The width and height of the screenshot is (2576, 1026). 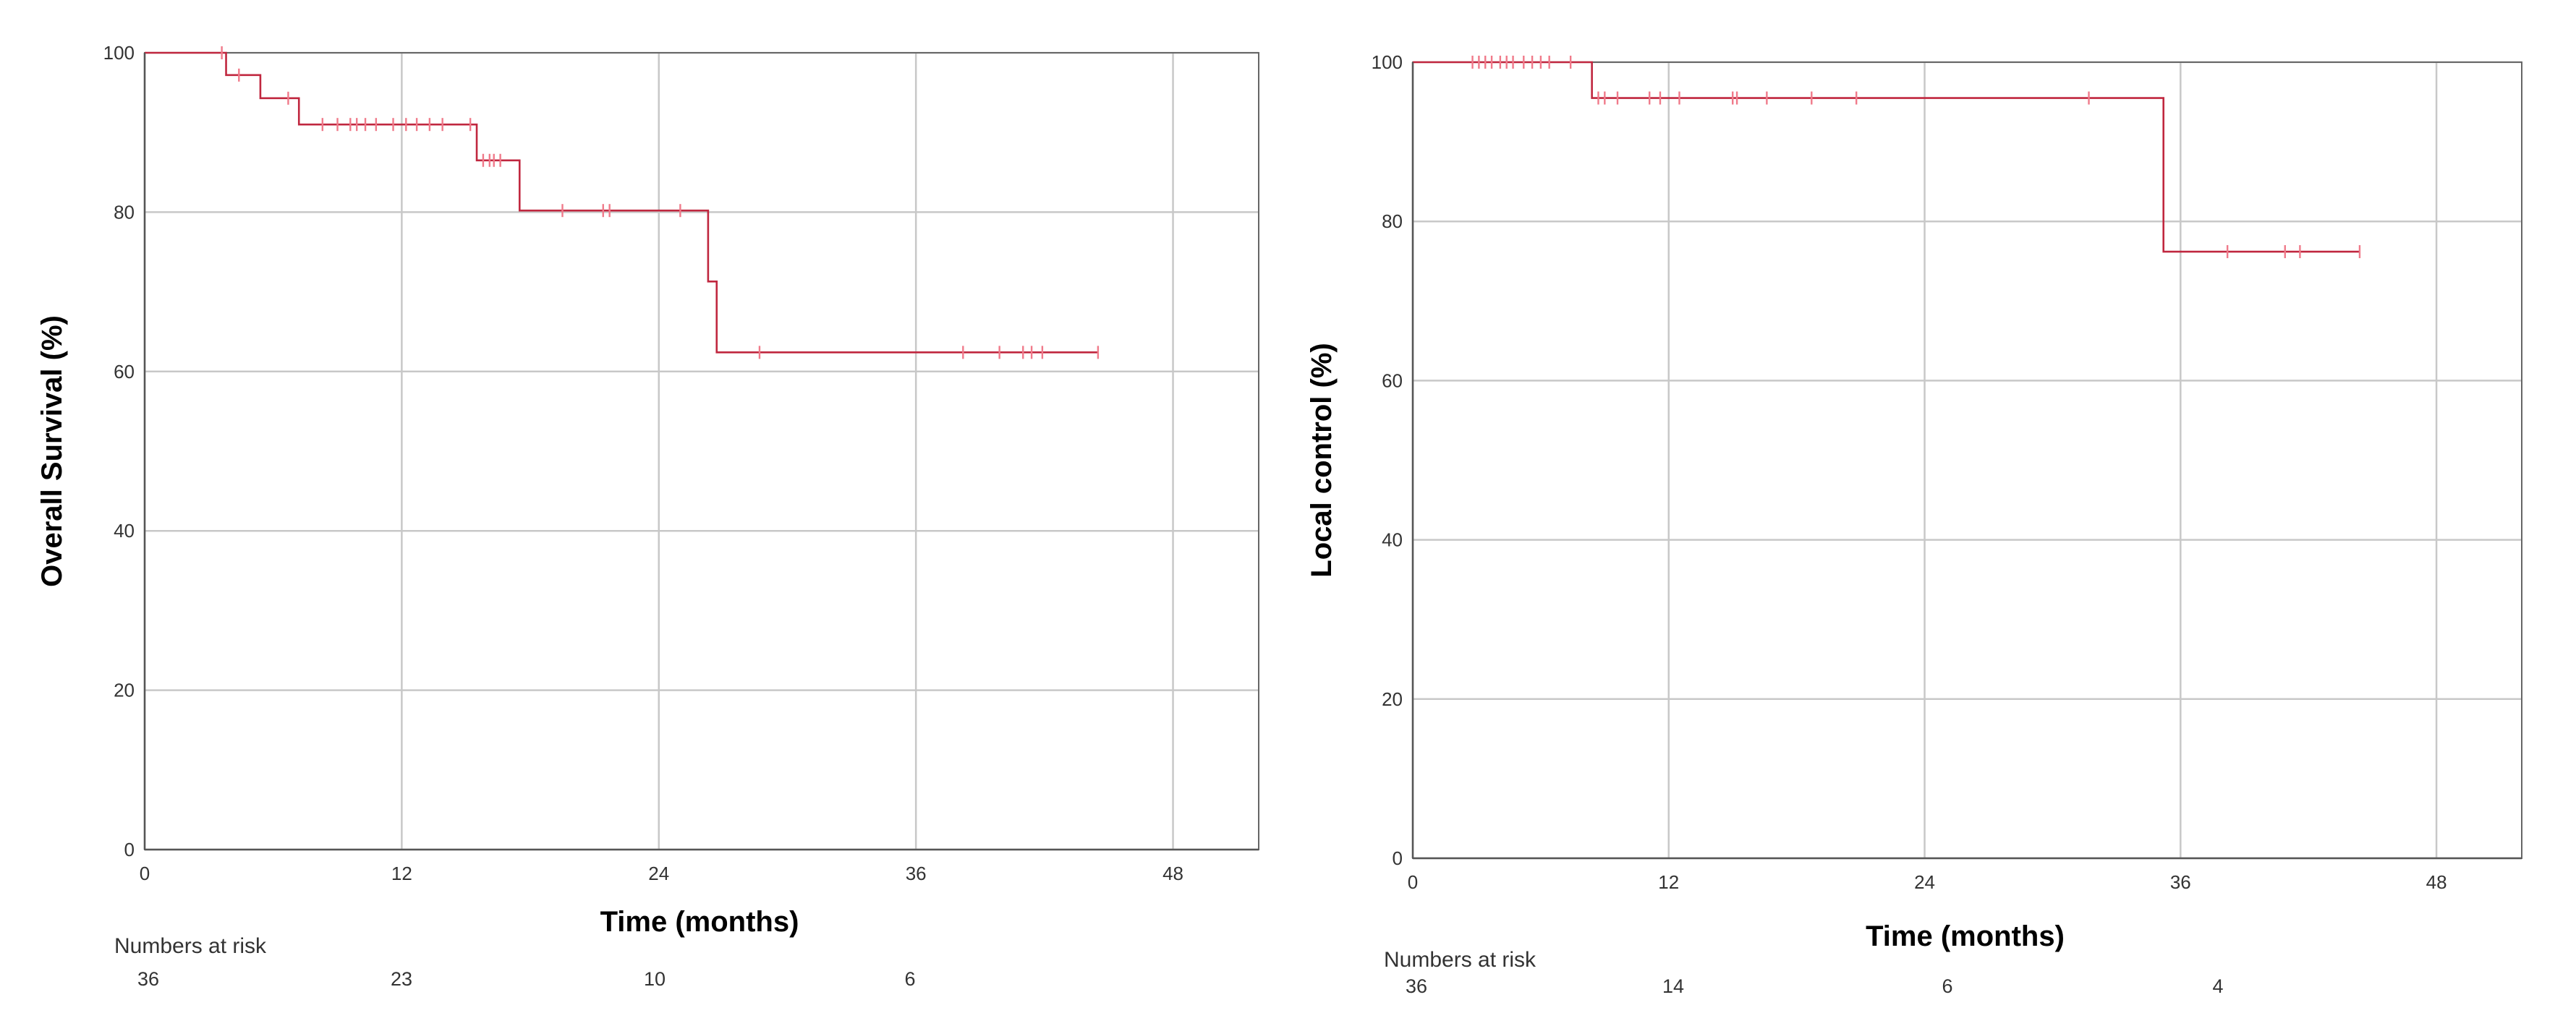 What do you see at coordinates (655, 979) in the screenshot?
I see `risk-count: 10` at bounding box center [655, 979].